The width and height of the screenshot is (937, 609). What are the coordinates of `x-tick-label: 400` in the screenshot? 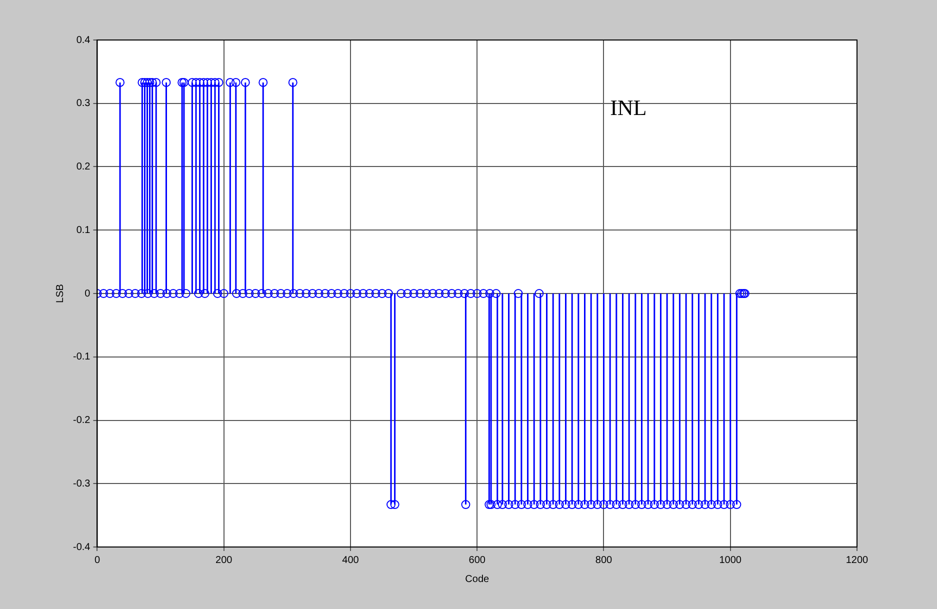 It's located at (351, 560).